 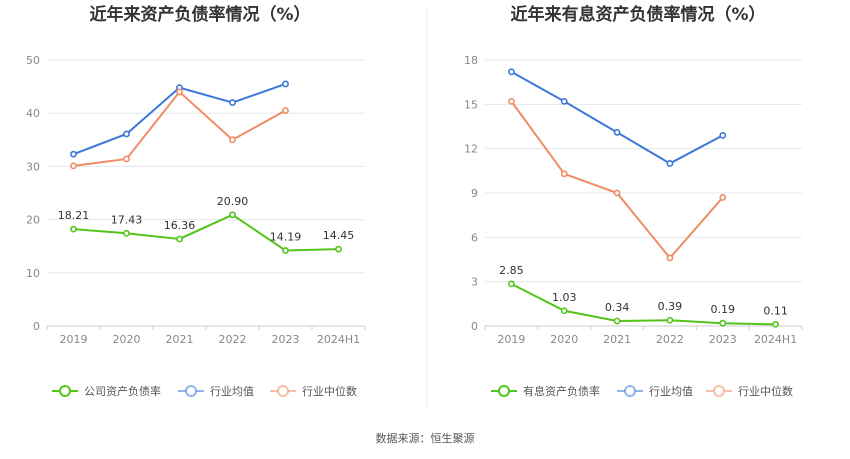 I want to click on data-label: 0.11, so click(x=775, y=310).